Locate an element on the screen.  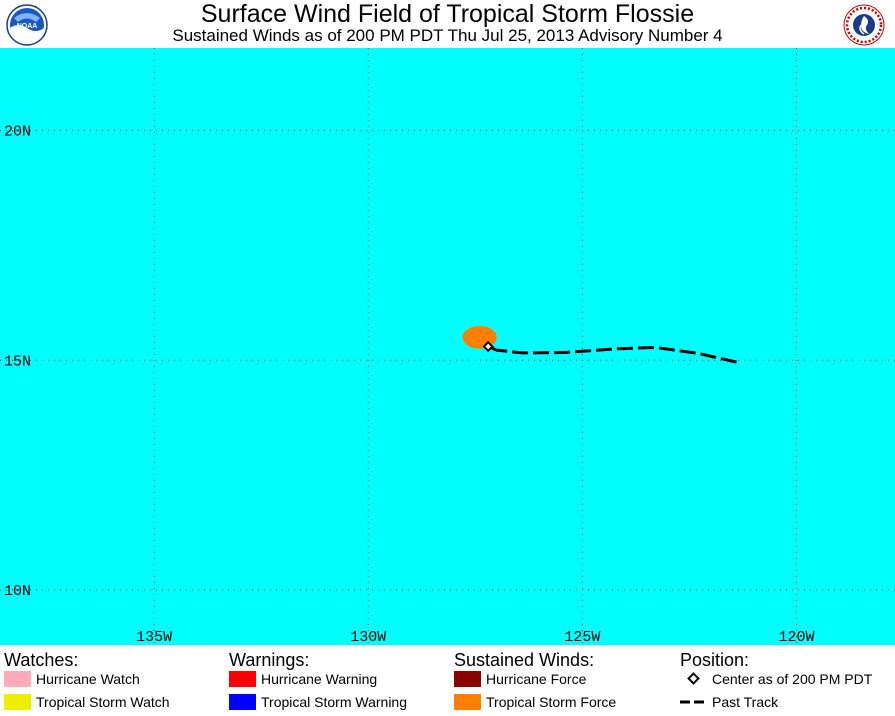
latitude-tick-label: 10N is located at coordinates (17, 591).